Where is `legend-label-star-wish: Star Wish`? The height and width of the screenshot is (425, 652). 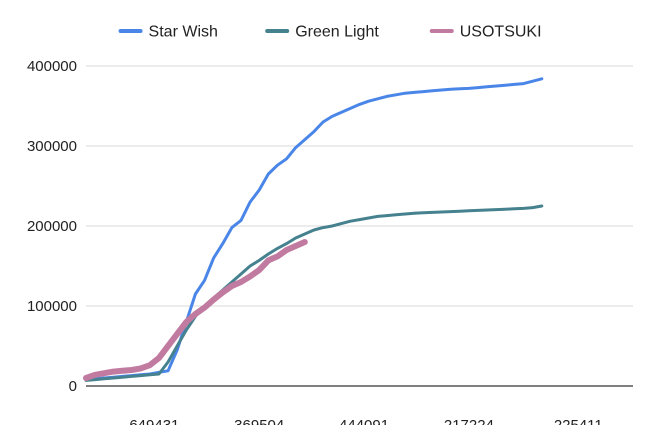
legend-label-star-wish: Star Wish is located at coordinates (183, 32).